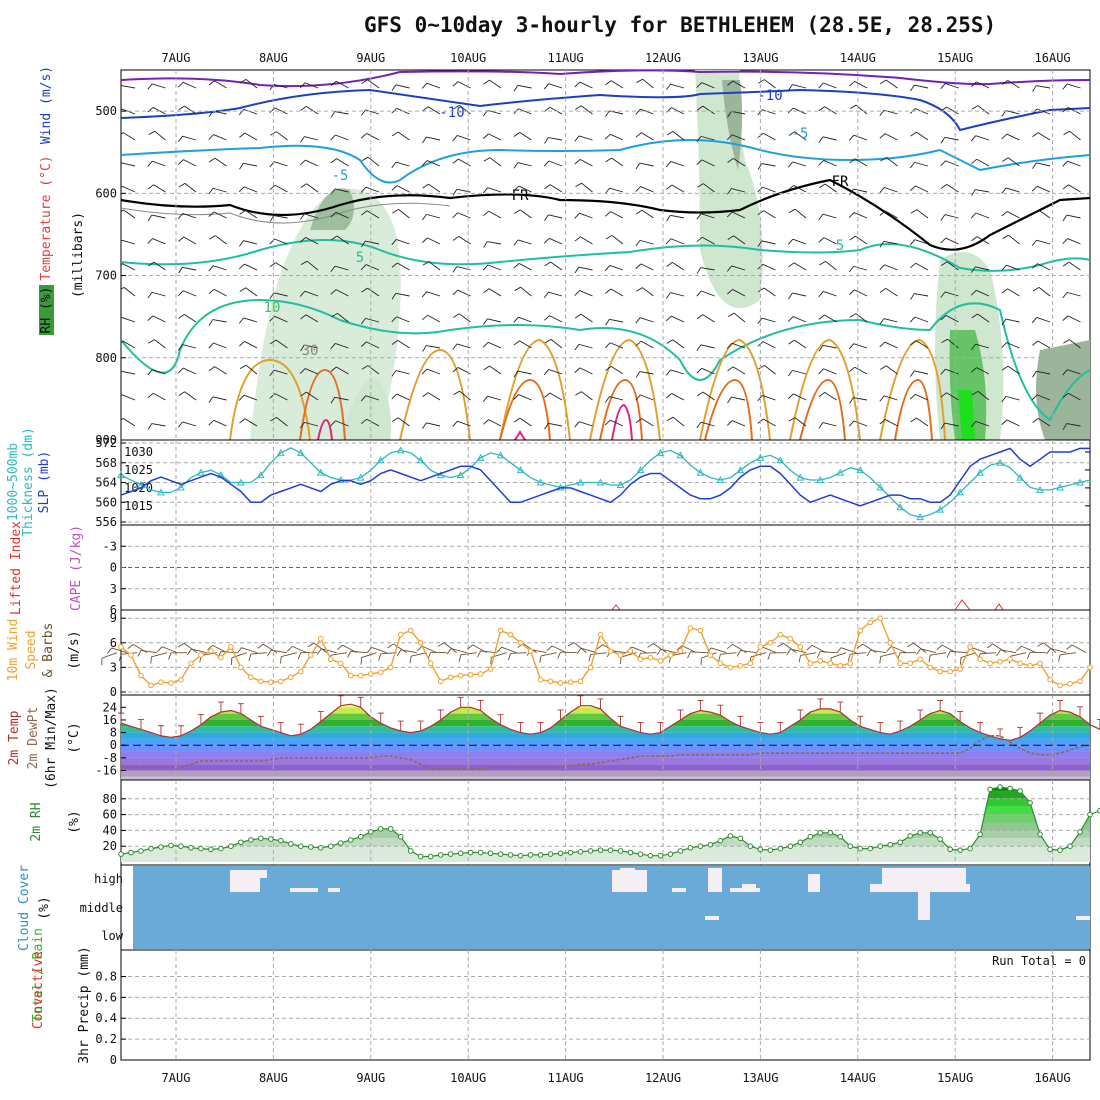 This screenshot has width=1100, height=1100. What do you see at coordinates (106, 502) in the screenshot?
I see `y-tick-label: 560` at bounding box center [106, 502].